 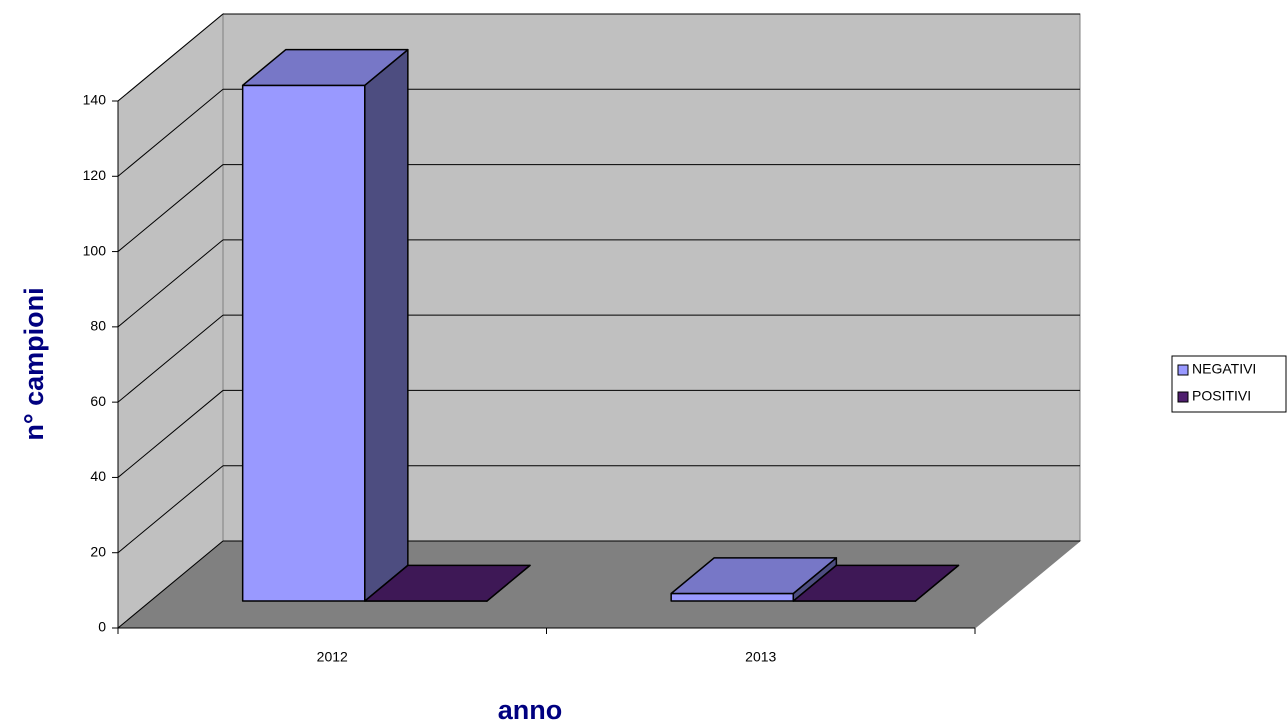 What do you see at coordinates (95, 250) in the screenshot?
I see `y-tick-label: 100` at bounding box center [95, 250].